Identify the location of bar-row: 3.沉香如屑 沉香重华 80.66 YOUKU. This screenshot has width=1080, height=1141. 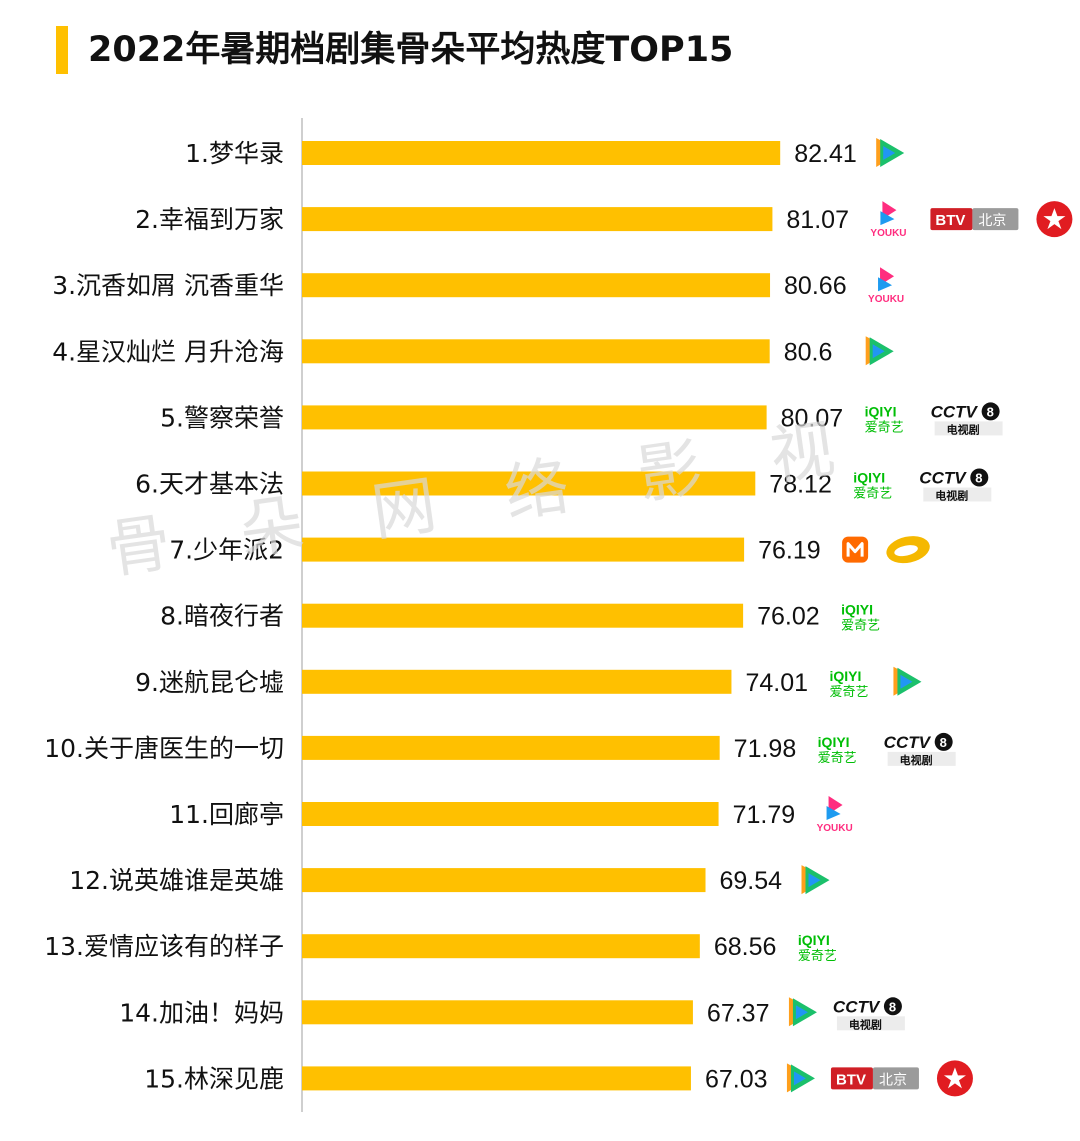
(478, 286).